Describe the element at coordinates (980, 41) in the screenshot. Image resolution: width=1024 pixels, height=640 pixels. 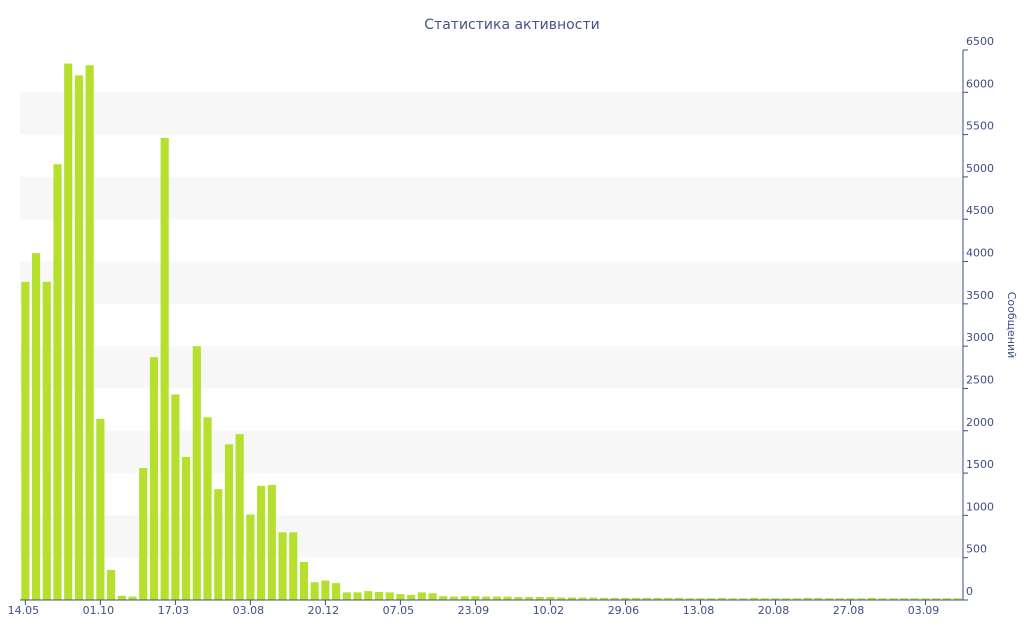
I see `y-tick-label: 6500` at that location.